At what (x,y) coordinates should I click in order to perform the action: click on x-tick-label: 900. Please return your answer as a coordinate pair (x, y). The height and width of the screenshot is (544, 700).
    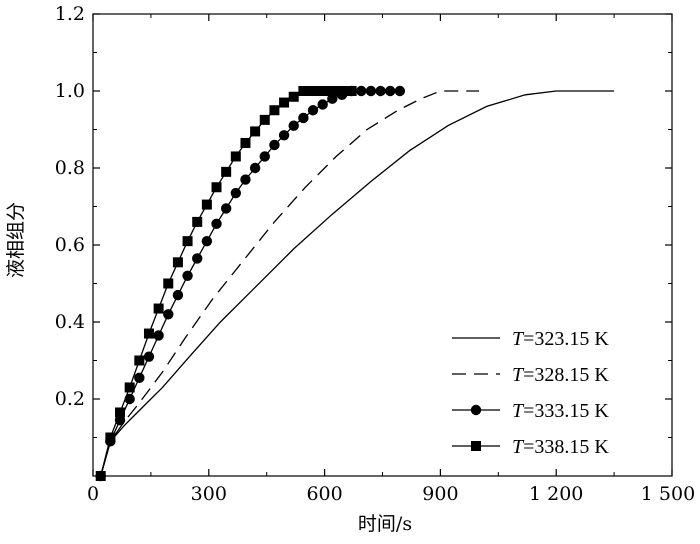
    Looking at the image, I should click on (440, 494).